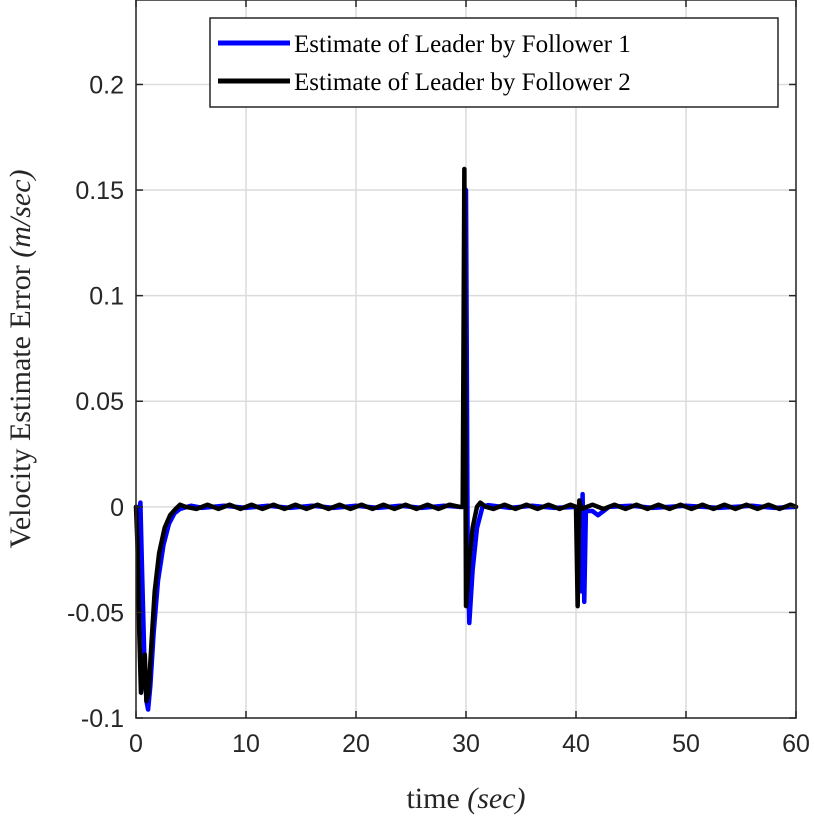  Describe the element at coordinates (796, 744) in the screenshot. I see `x-tick-label: 60` at that location.